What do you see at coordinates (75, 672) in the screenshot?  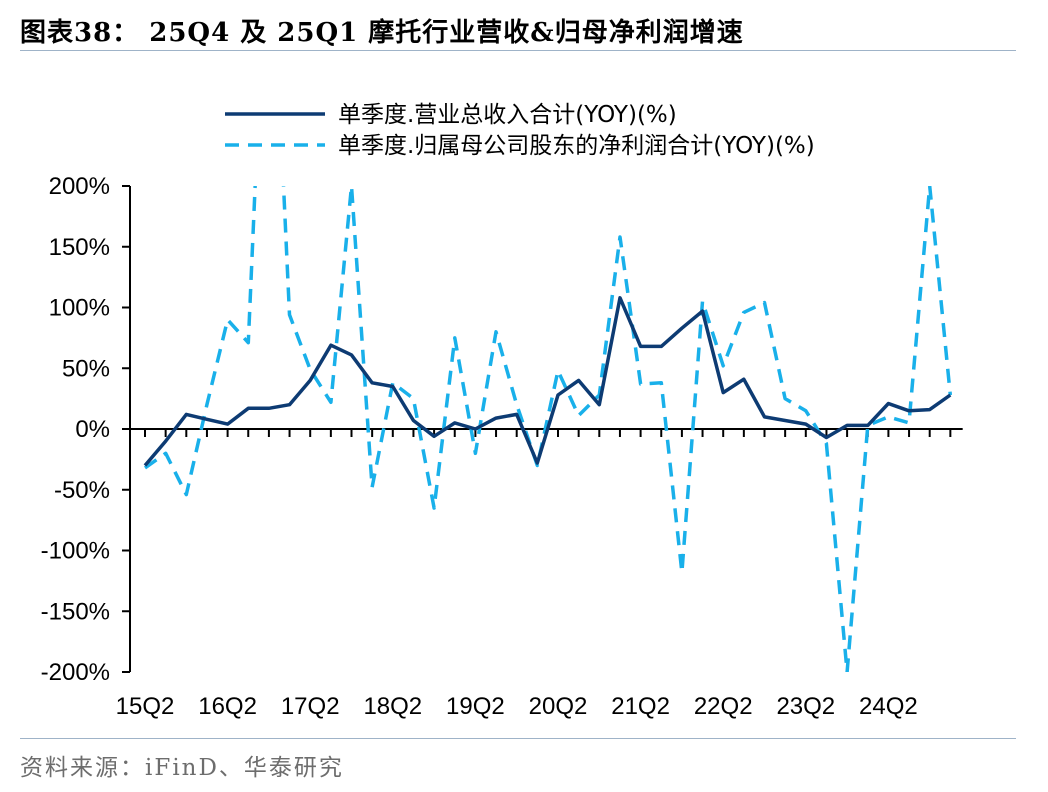 I see `y-tick-label: -200%` at bounding box center [75, 672].